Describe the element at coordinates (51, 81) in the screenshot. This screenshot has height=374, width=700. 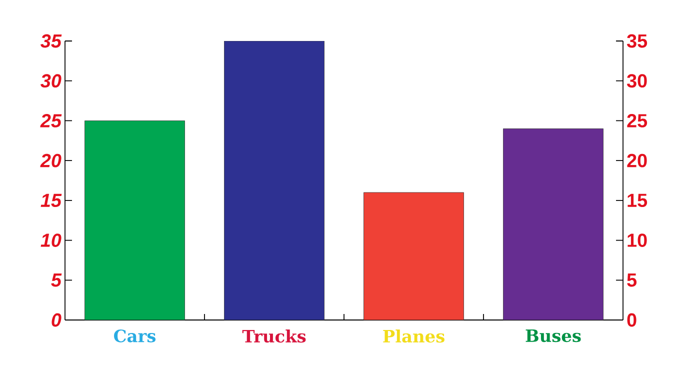
I see `y-tick-label: 30` at that location.